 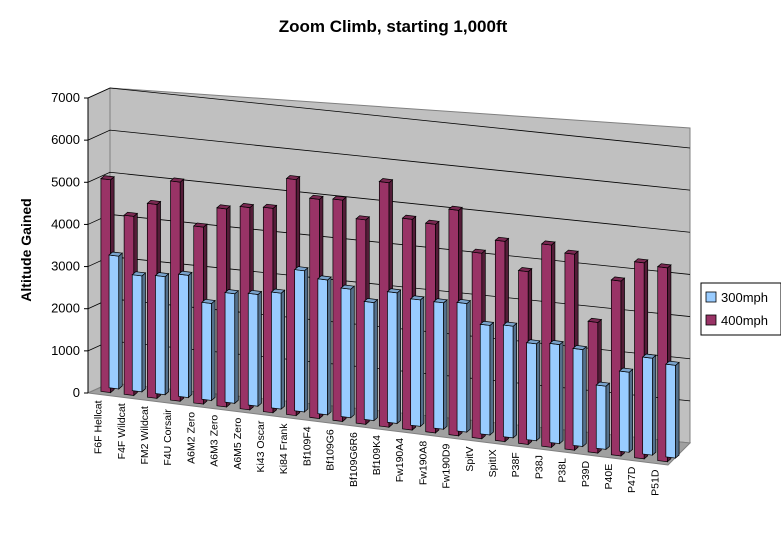 What do you see at coordinates (324, 345) in the screenshot?
I see `bar-300mph-bf109f4` at bounding box center [324, 345].